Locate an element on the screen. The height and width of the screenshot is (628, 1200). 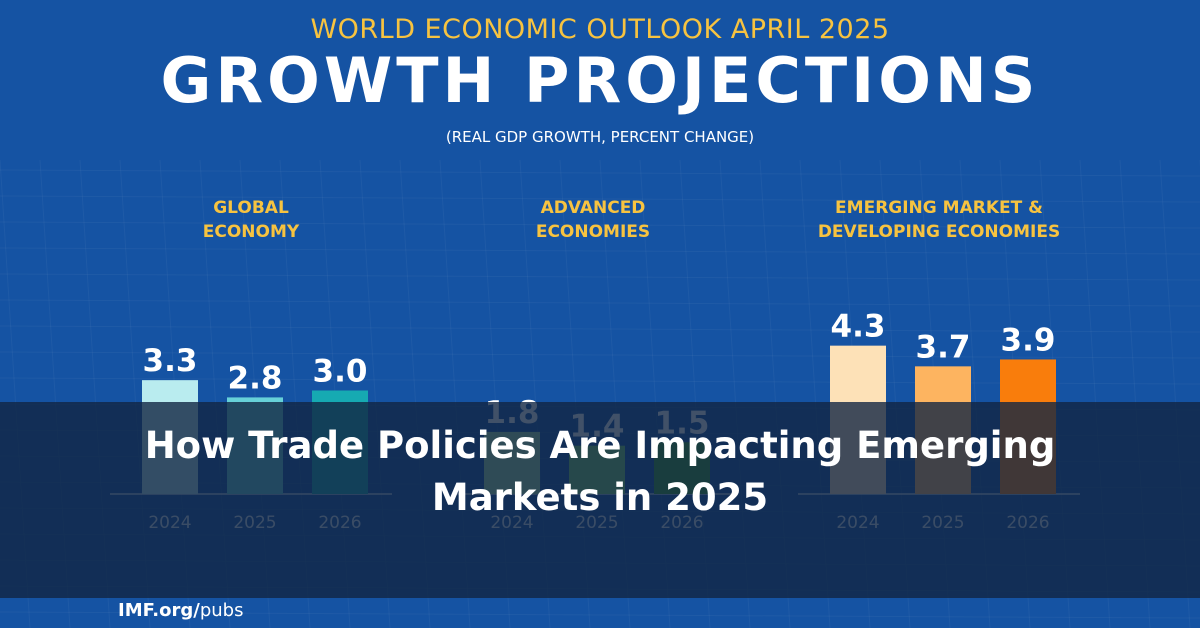
data-label: 3.0 is located at coordinates (340, 372).